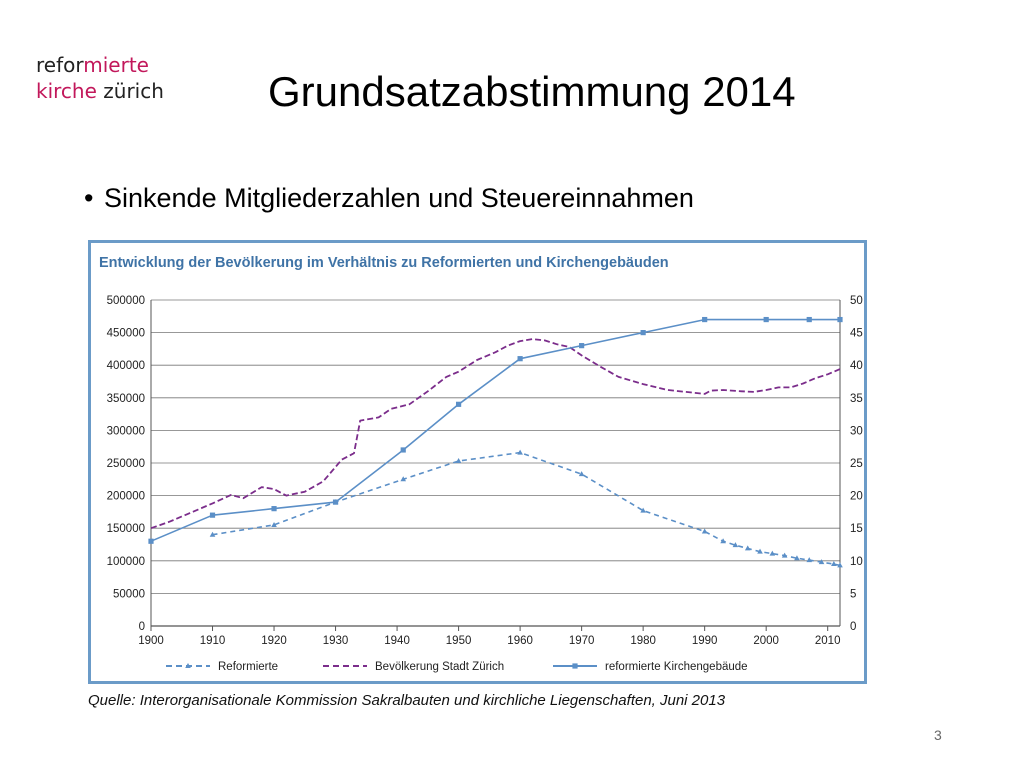 This screenshot has height=768, width=1024. I want to click on y-left-tick-label: 350000, so click(126, 399).